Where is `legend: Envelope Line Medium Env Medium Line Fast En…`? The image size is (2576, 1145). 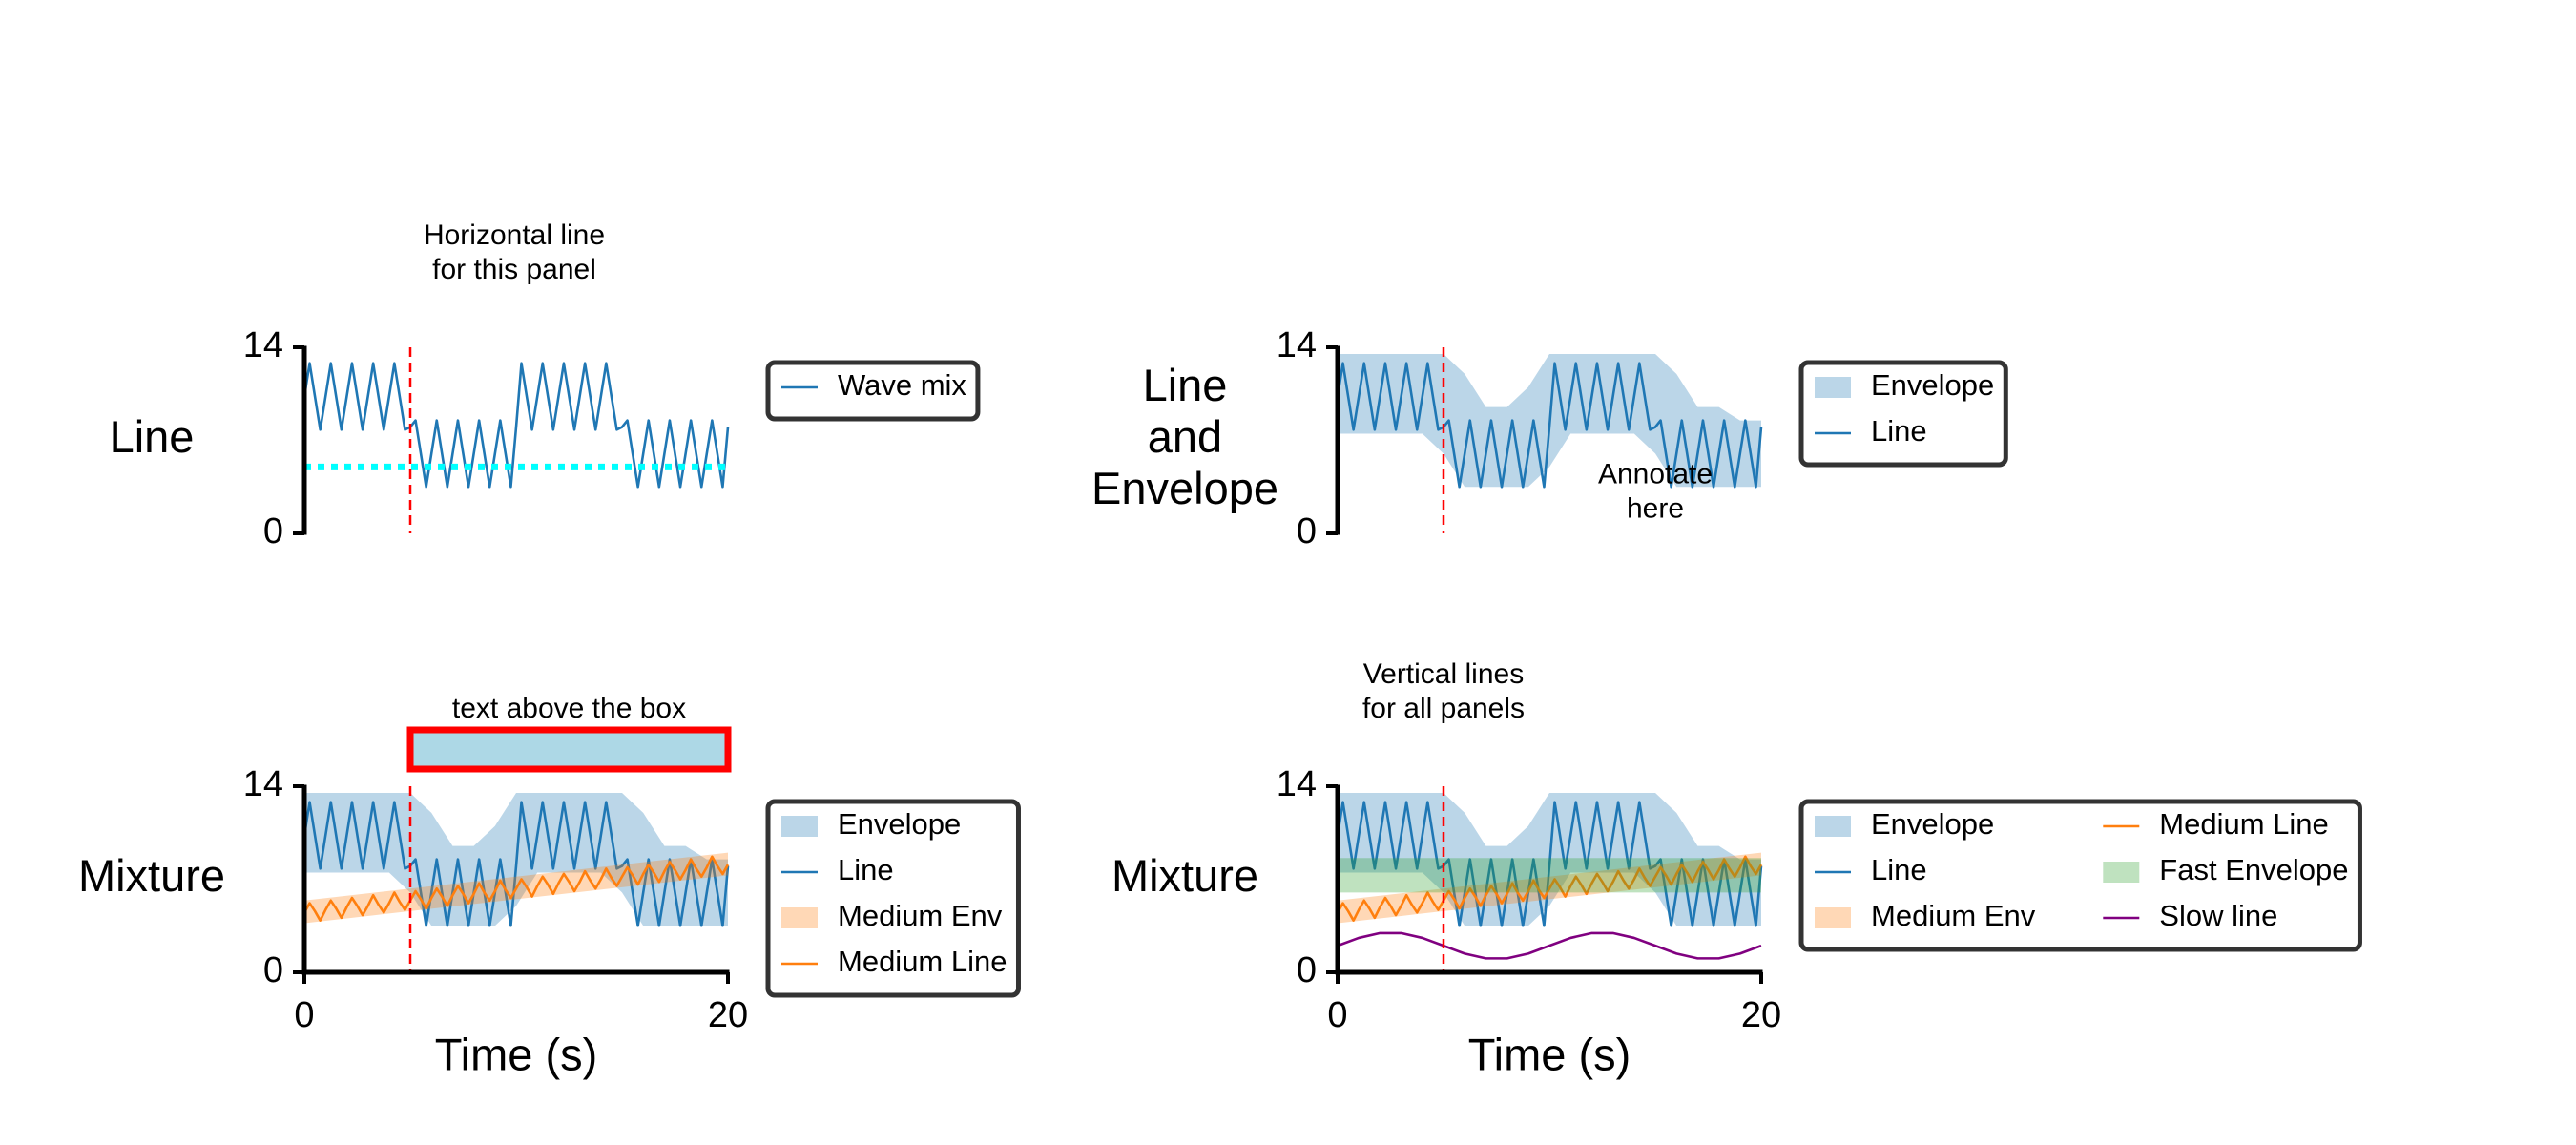 legend: Envelope Line Medium Env Medium Line Fast En… is located at coordinates (2080, 875).